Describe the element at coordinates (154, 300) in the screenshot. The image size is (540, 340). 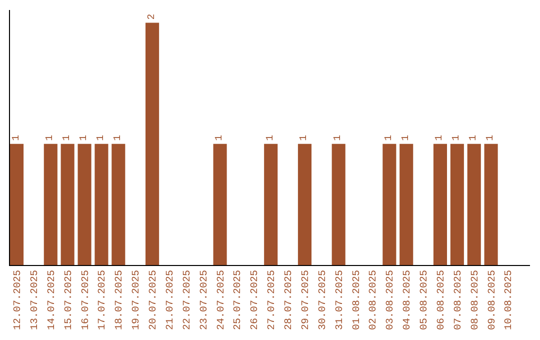
I see `x-tick-label: 20.07.2025` at that location.